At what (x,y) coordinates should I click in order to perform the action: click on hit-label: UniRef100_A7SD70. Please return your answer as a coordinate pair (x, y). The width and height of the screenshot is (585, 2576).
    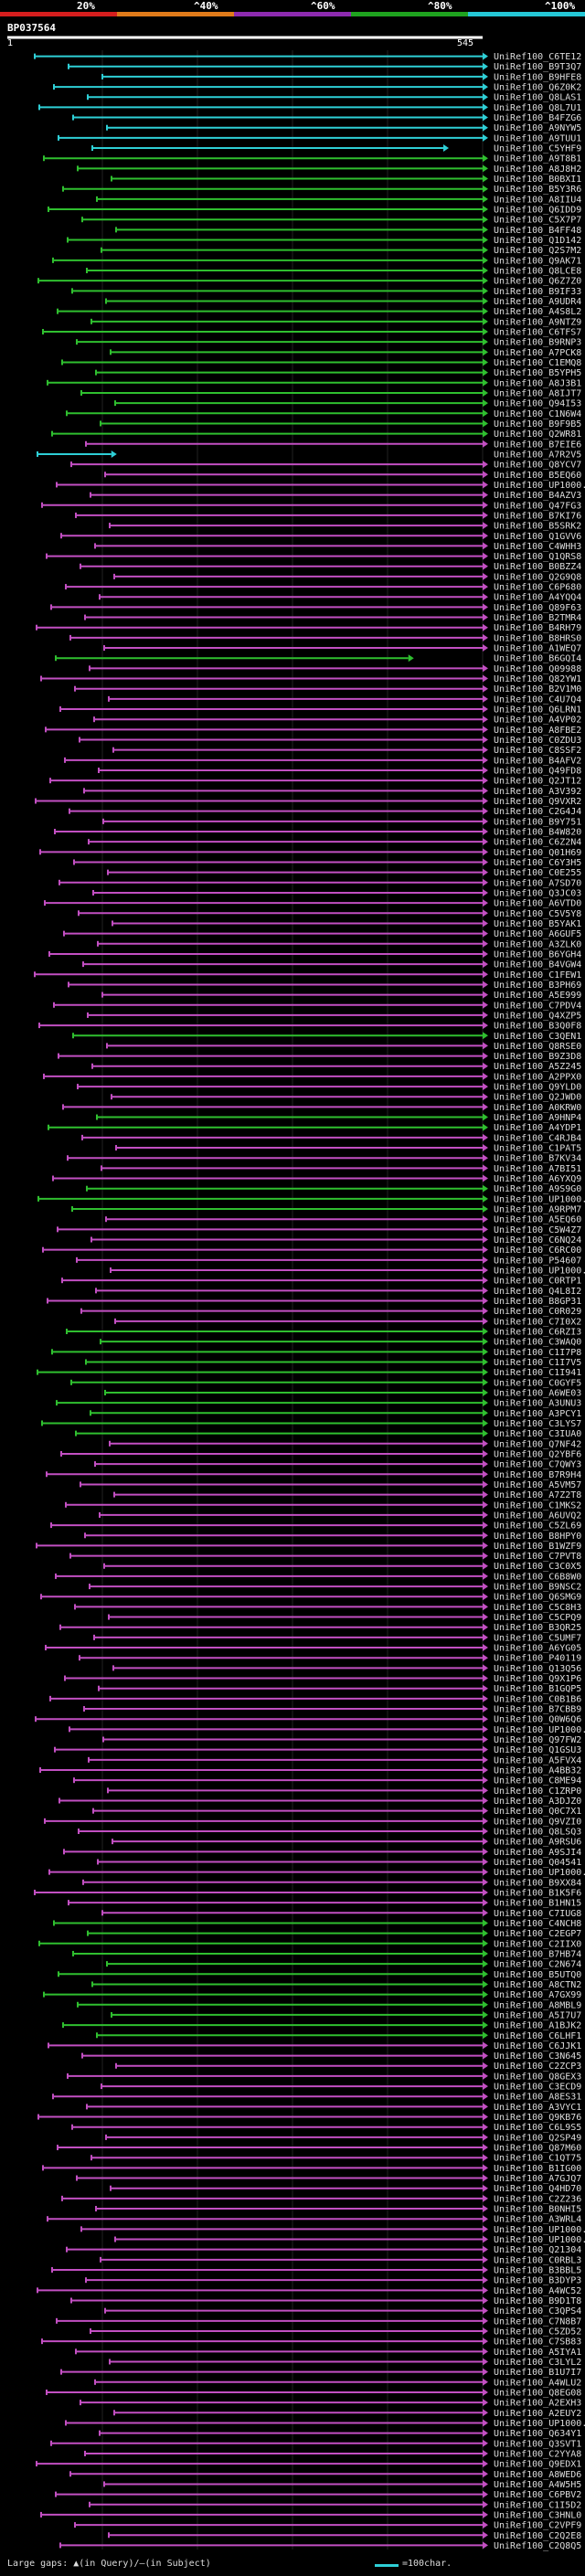
    Looking at the image, I should click on (538, 883).